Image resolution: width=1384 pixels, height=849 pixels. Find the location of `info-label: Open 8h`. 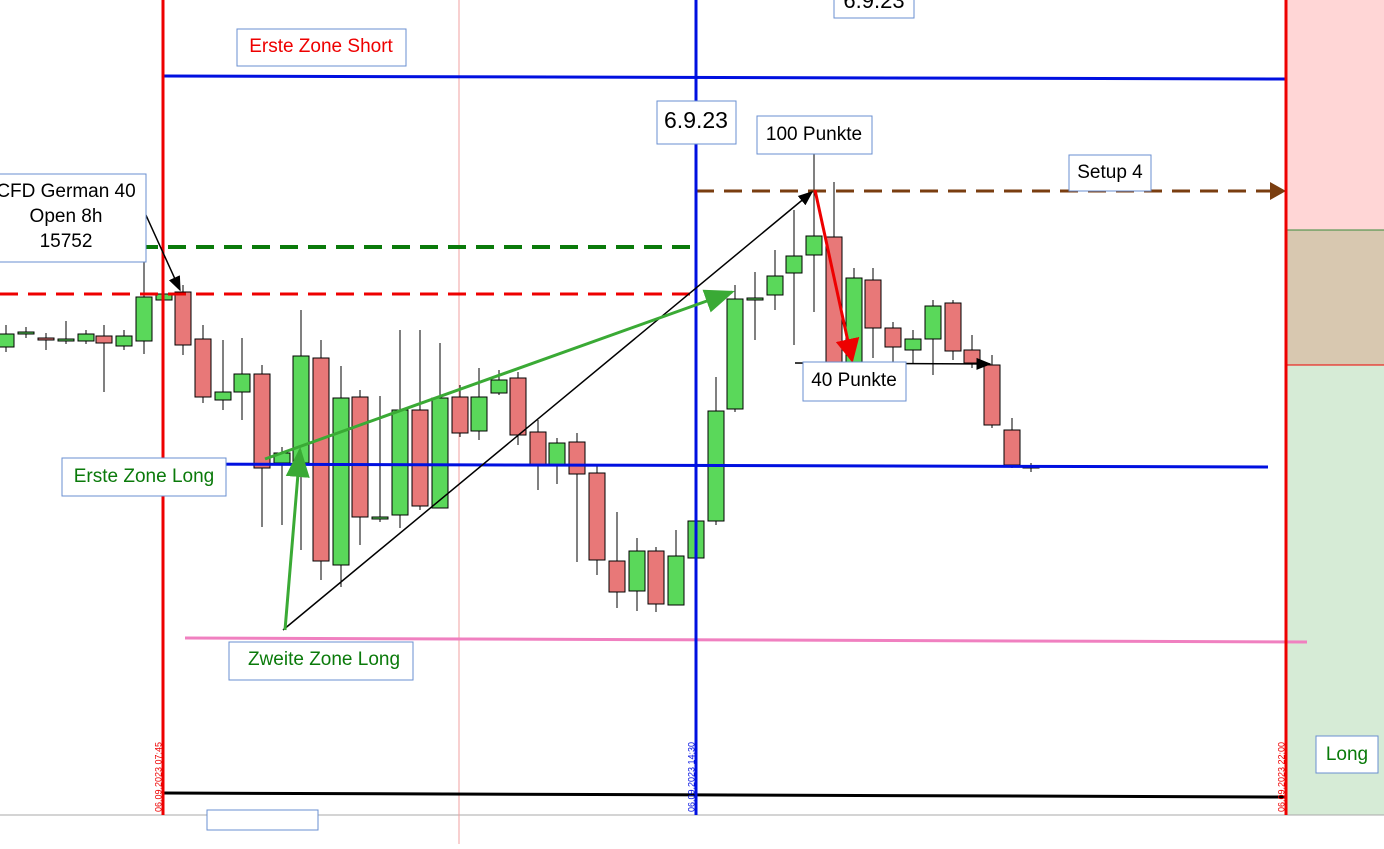

info-label: Open 8h is located at coordinates (66, 216).